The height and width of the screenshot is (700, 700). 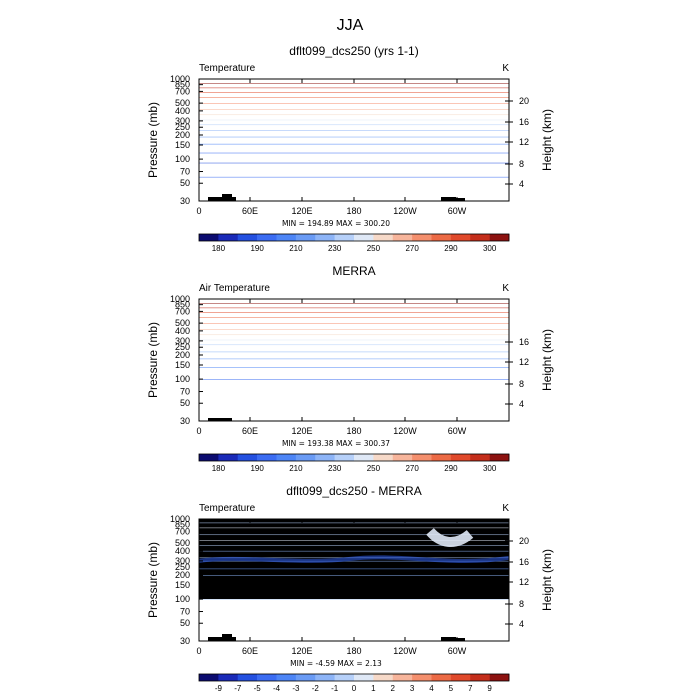 I want to click on colorbar-label: -7, so click(x=238, y=688).